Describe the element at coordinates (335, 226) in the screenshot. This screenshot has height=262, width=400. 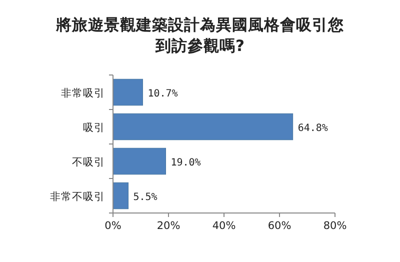
I see `x-tick-label: 80%` at that location.